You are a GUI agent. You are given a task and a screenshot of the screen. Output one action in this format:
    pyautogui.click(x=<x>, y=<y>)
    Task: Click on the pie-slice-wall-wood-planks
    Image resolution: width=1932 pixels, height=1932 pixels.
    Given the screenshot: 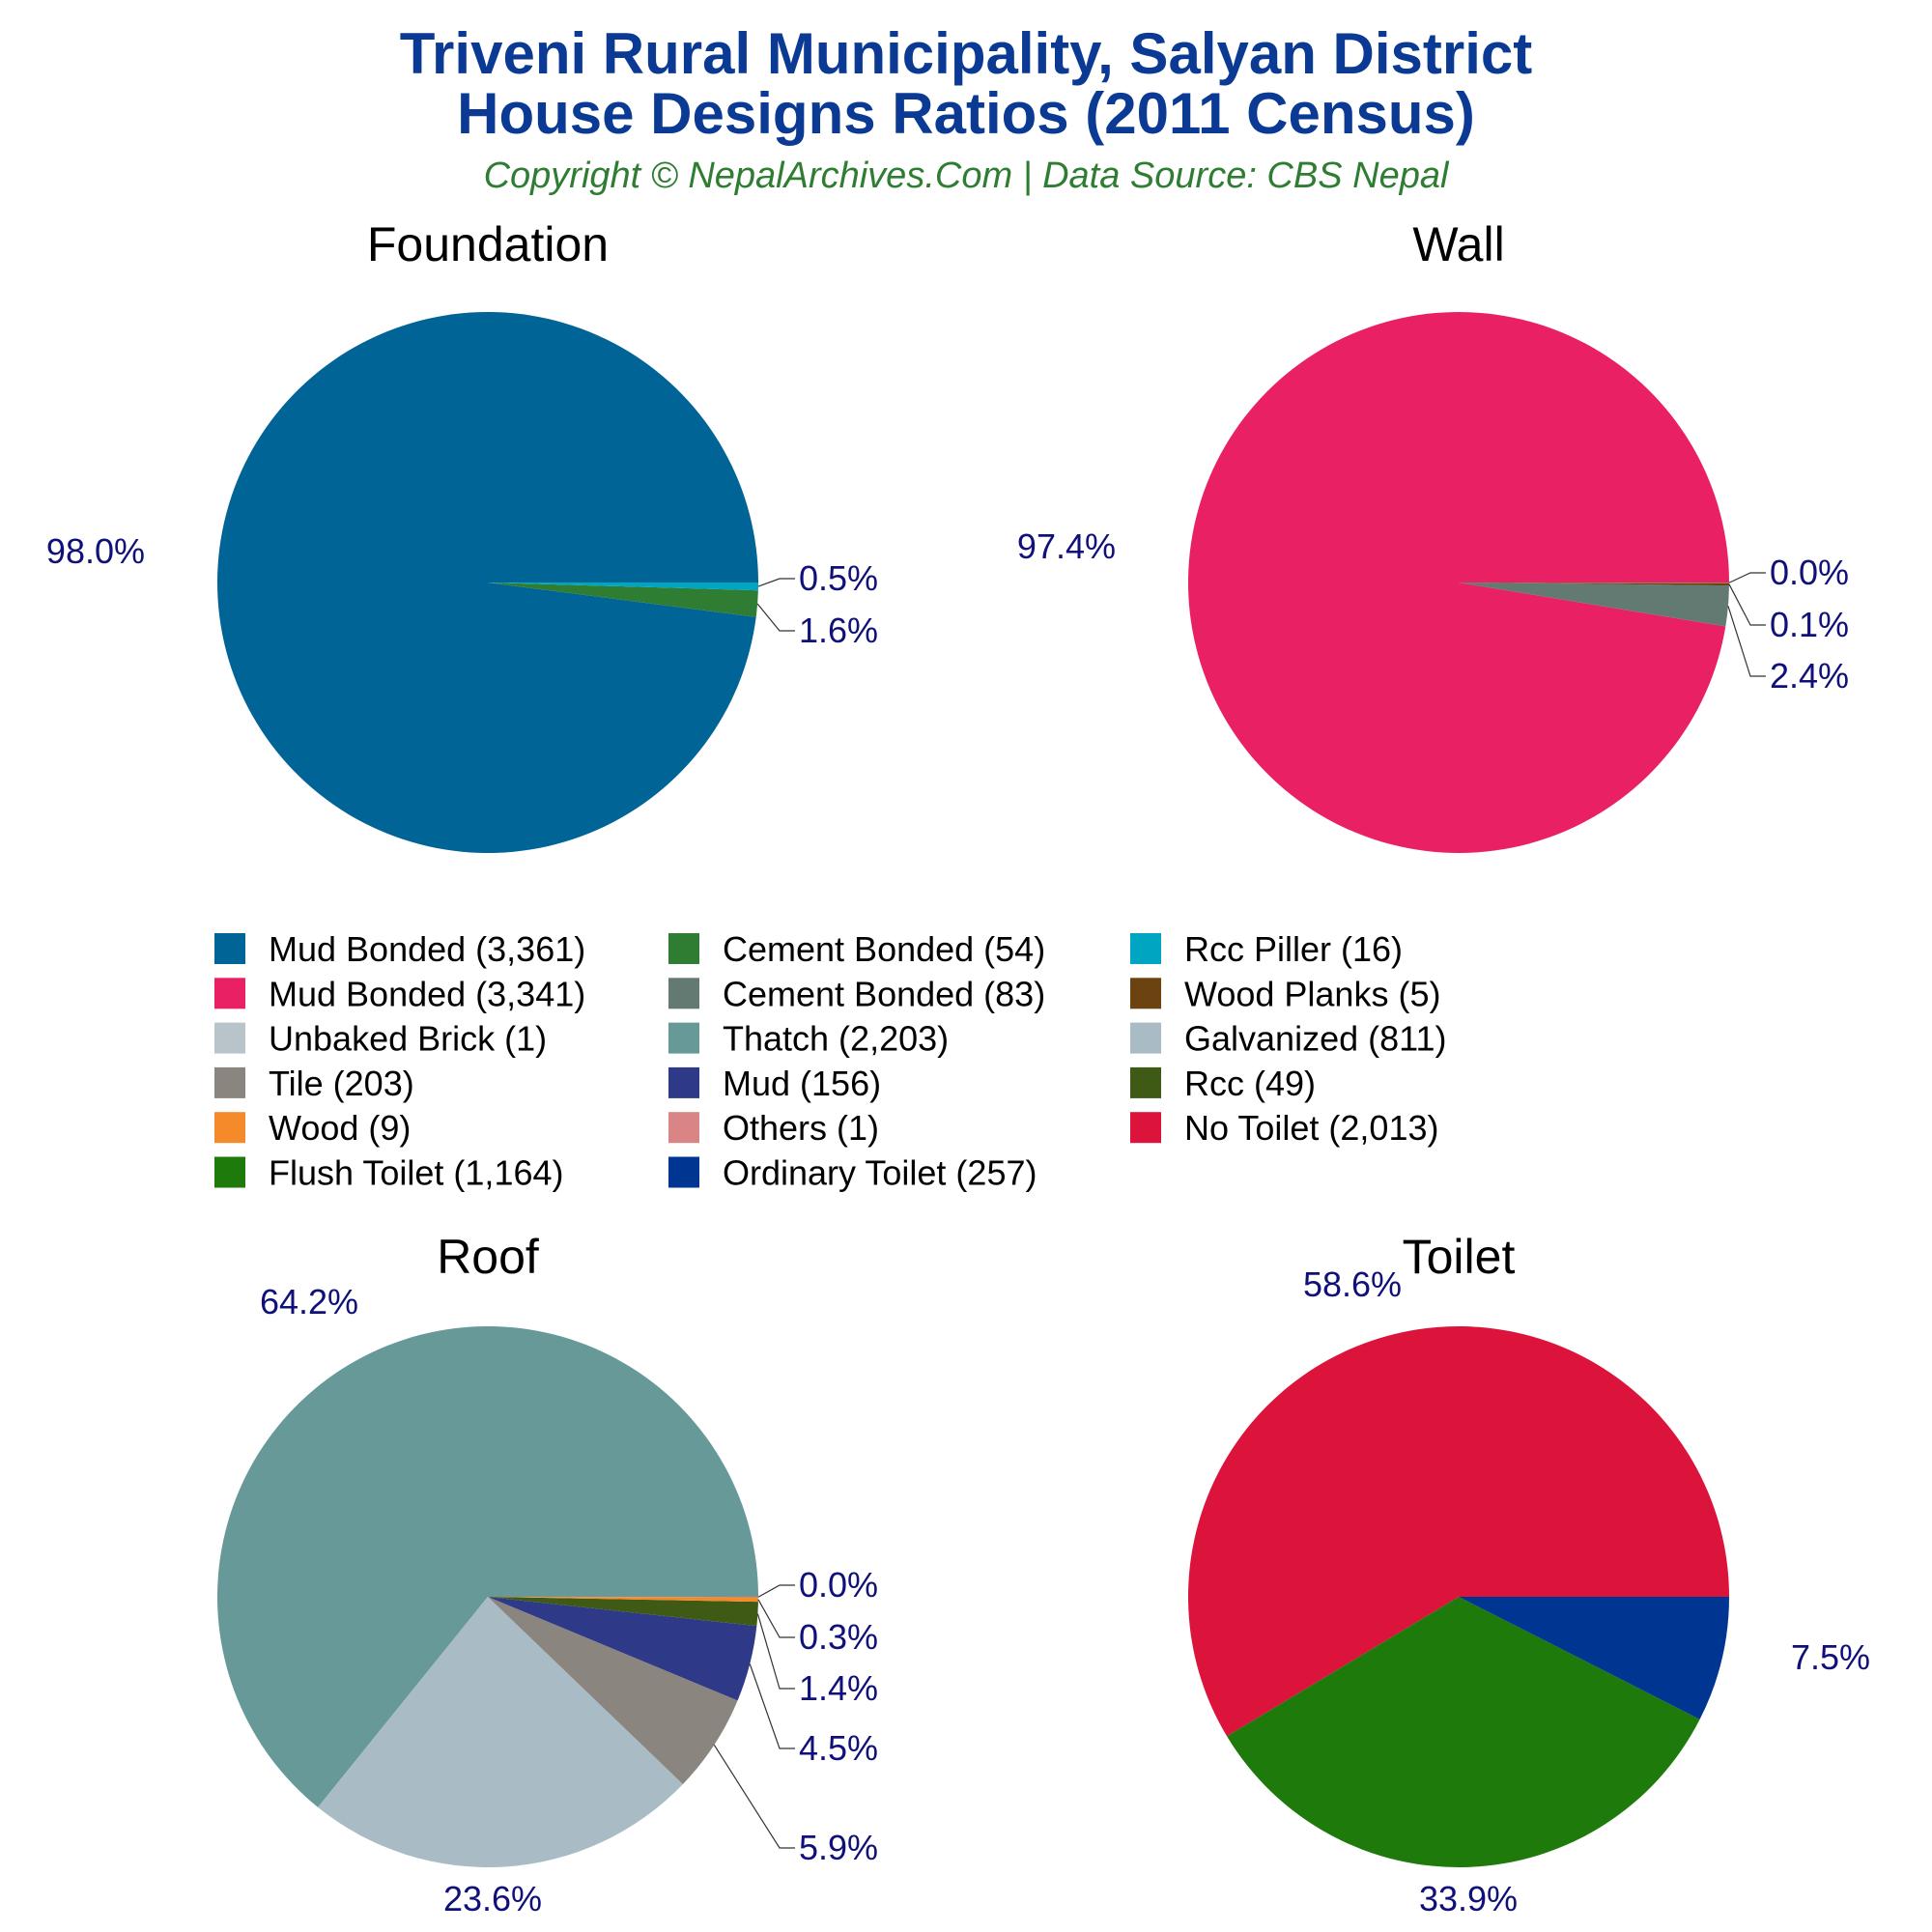 What is the action you would take?
    pyautogui.click(x=1594, y=584)
    